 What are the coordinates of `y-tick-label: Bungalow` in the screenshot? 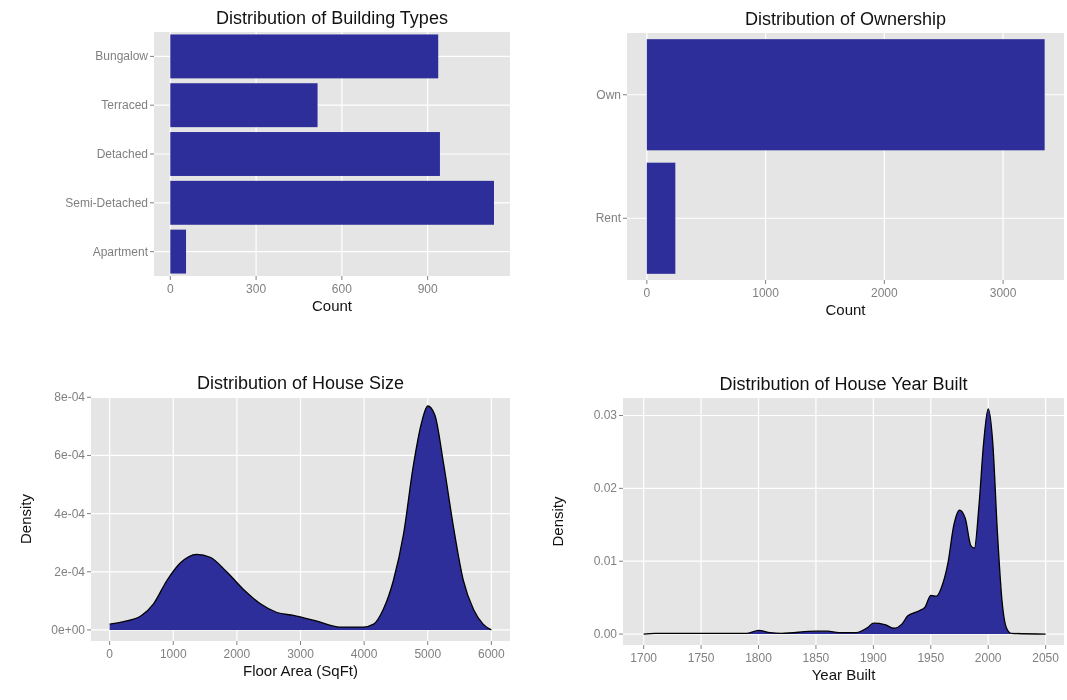 It's located at (122, 56).